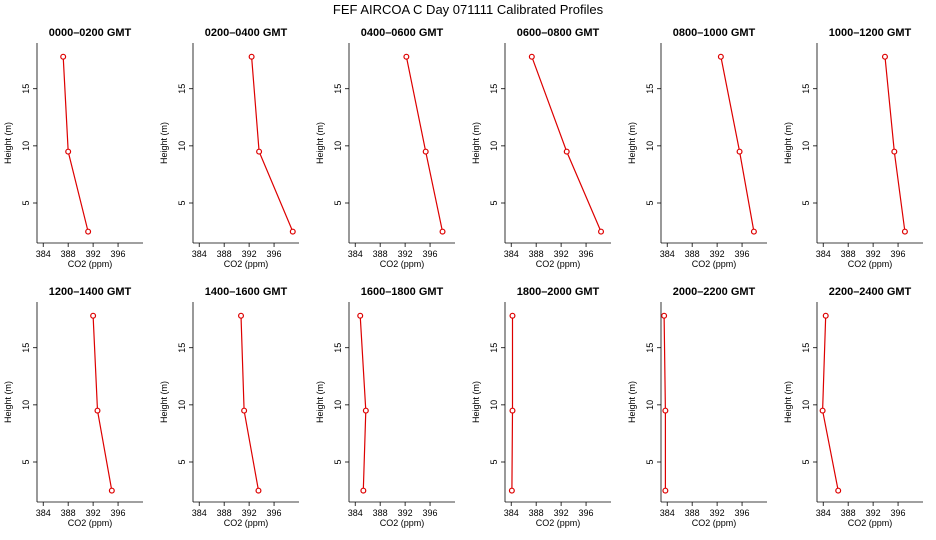 The width and height of the screenshot is (936, 540). I want to click on panel-title: 2200–2400 GMT, so click(870, 292).